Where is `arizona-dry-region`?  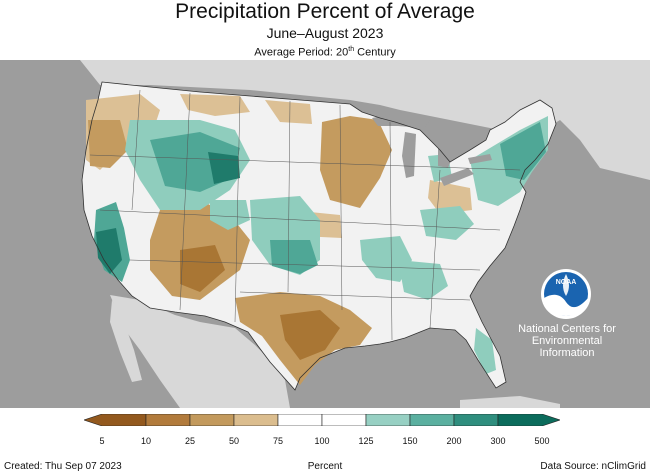 arizona-dry-region is located at coordinates (202, 268).